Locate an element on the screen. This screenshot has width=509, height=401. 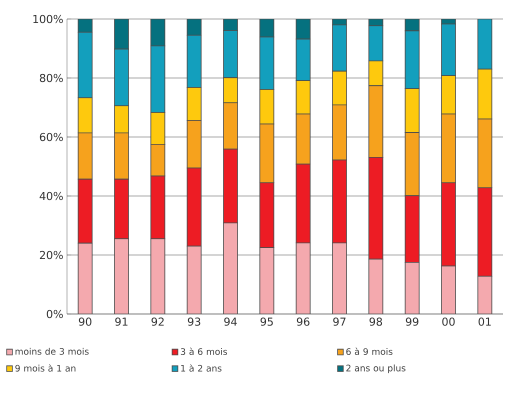
x-tick-label: 99 is located at coordinates (412, 322).